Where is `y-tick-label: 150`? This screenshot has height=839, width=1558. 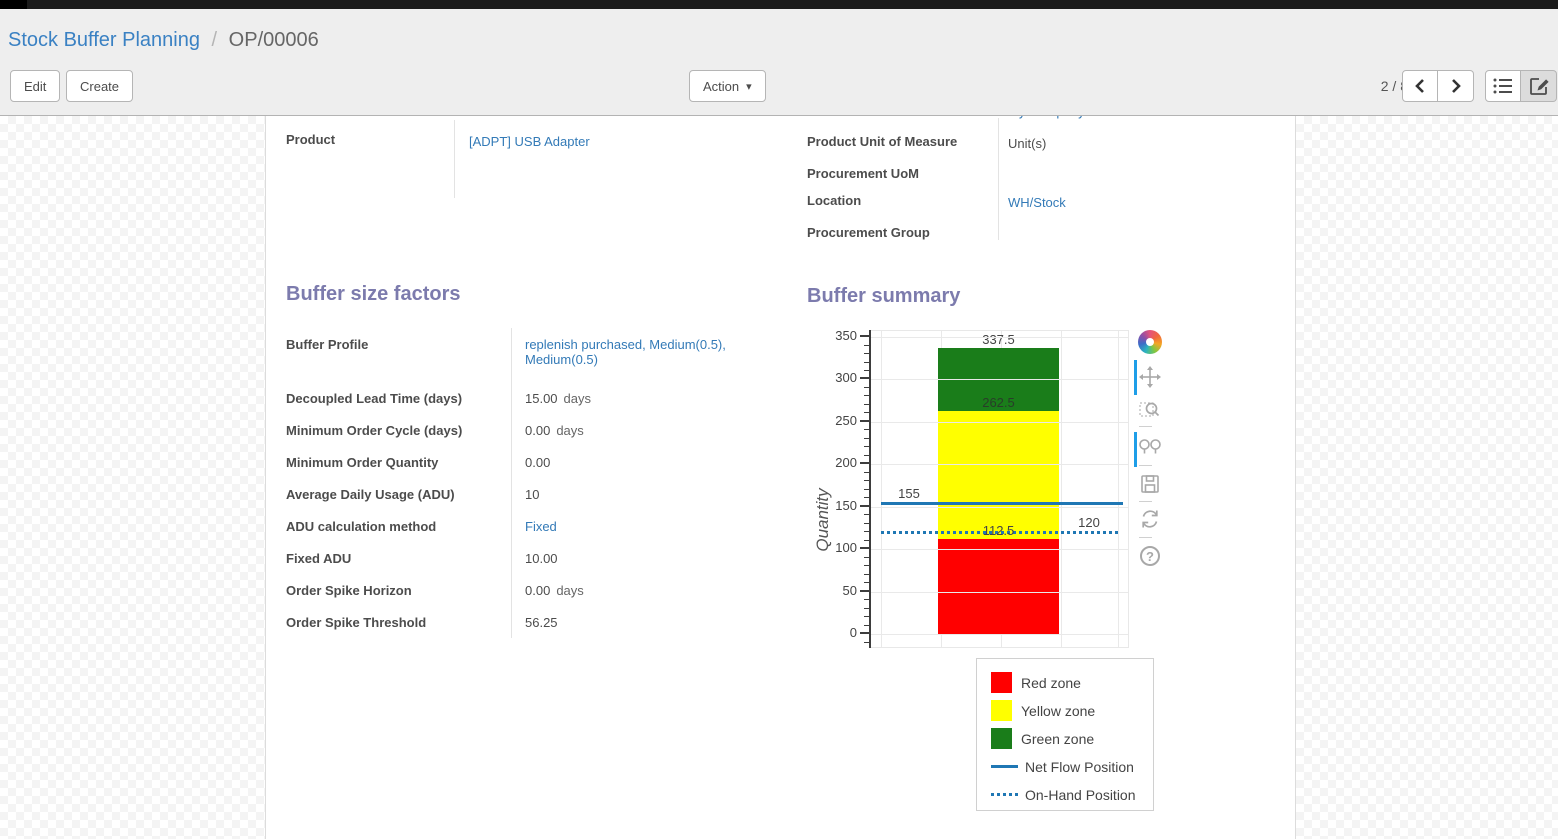 y-tick-label: 150 is located at coordinates (846, 505).